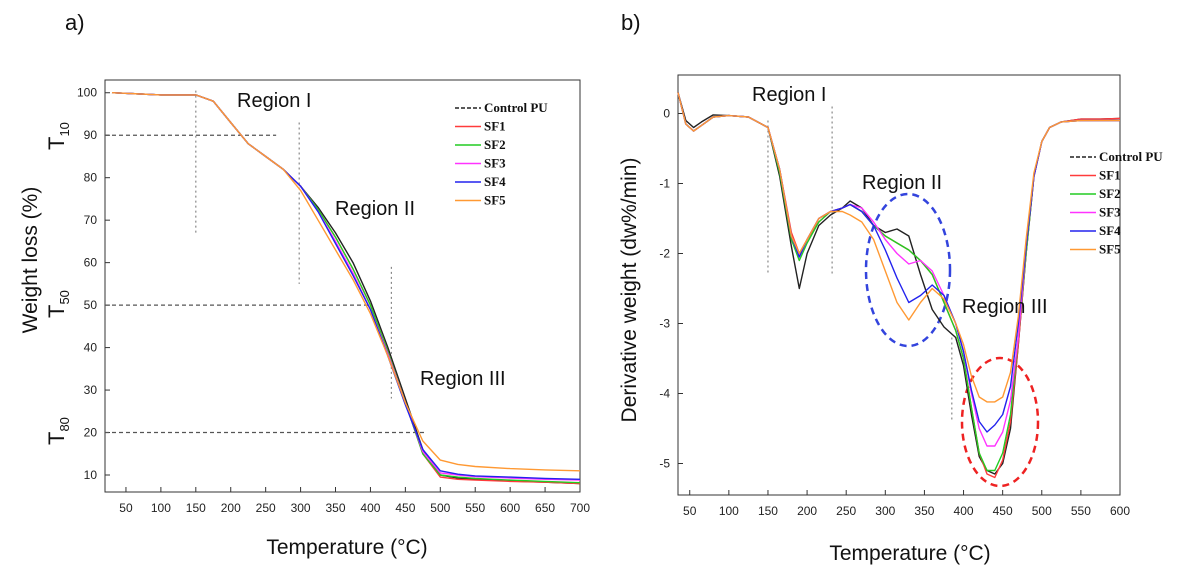 The image size is (1177, 571). I want to click on a-x-tick-label: 250, so click(266, 508).